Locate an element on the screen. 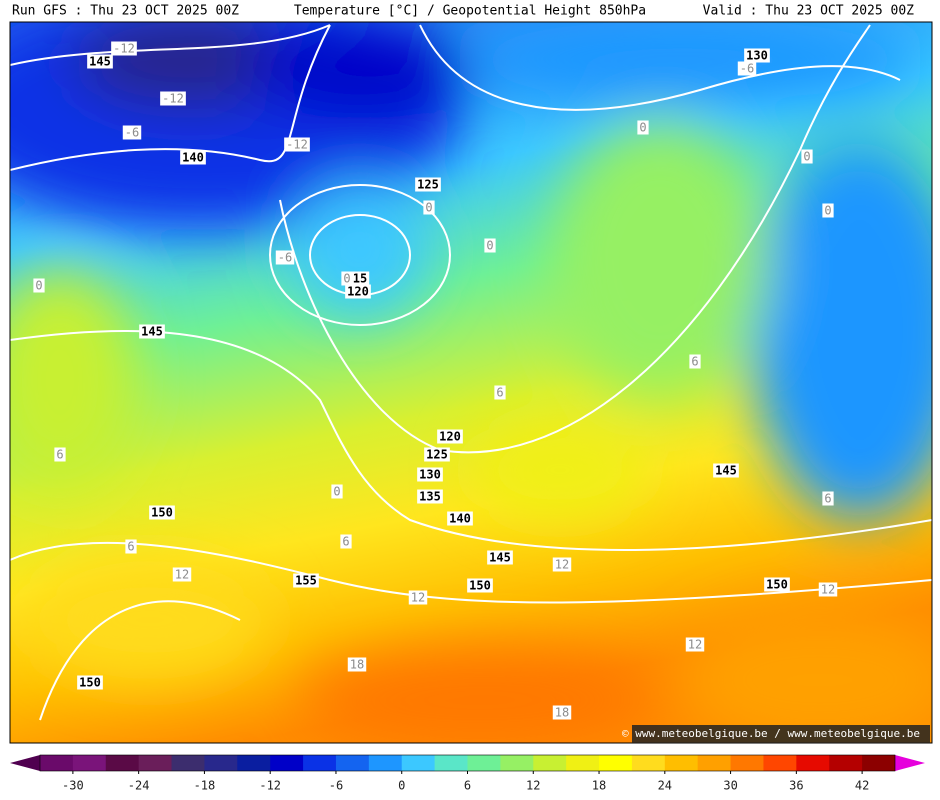  colorbar-under is located at coordinates (25, 763).